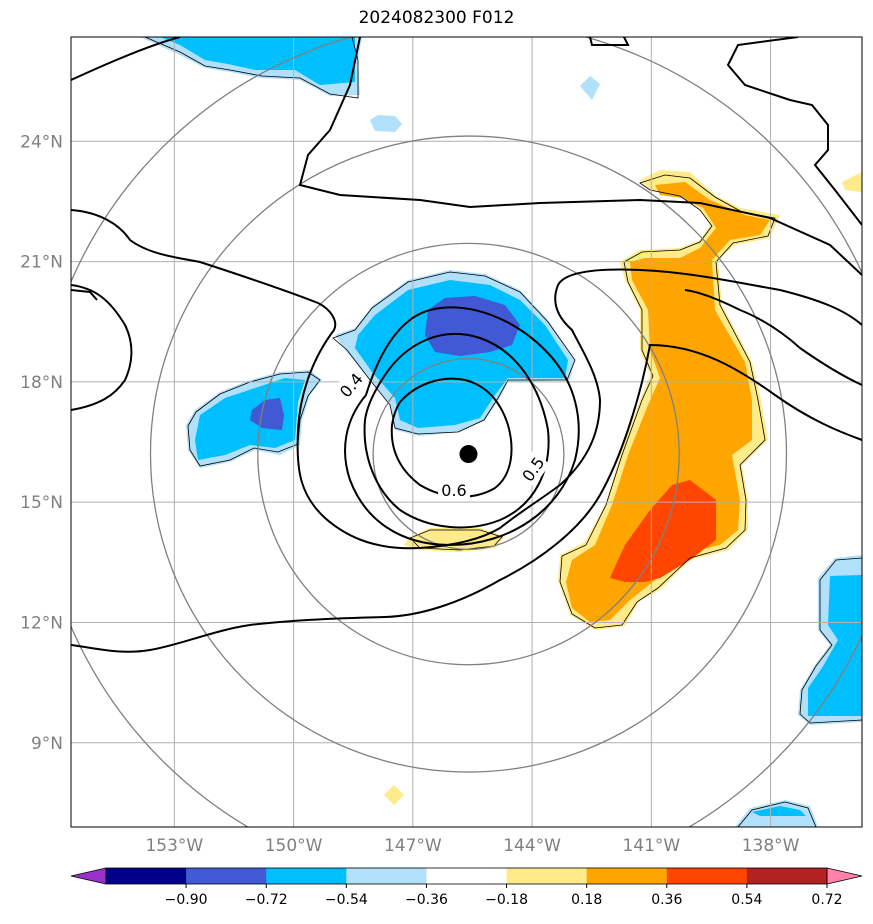 This screenshot has width=873, height=924. I want to click on shade-pos-mid, so click(668, 402).